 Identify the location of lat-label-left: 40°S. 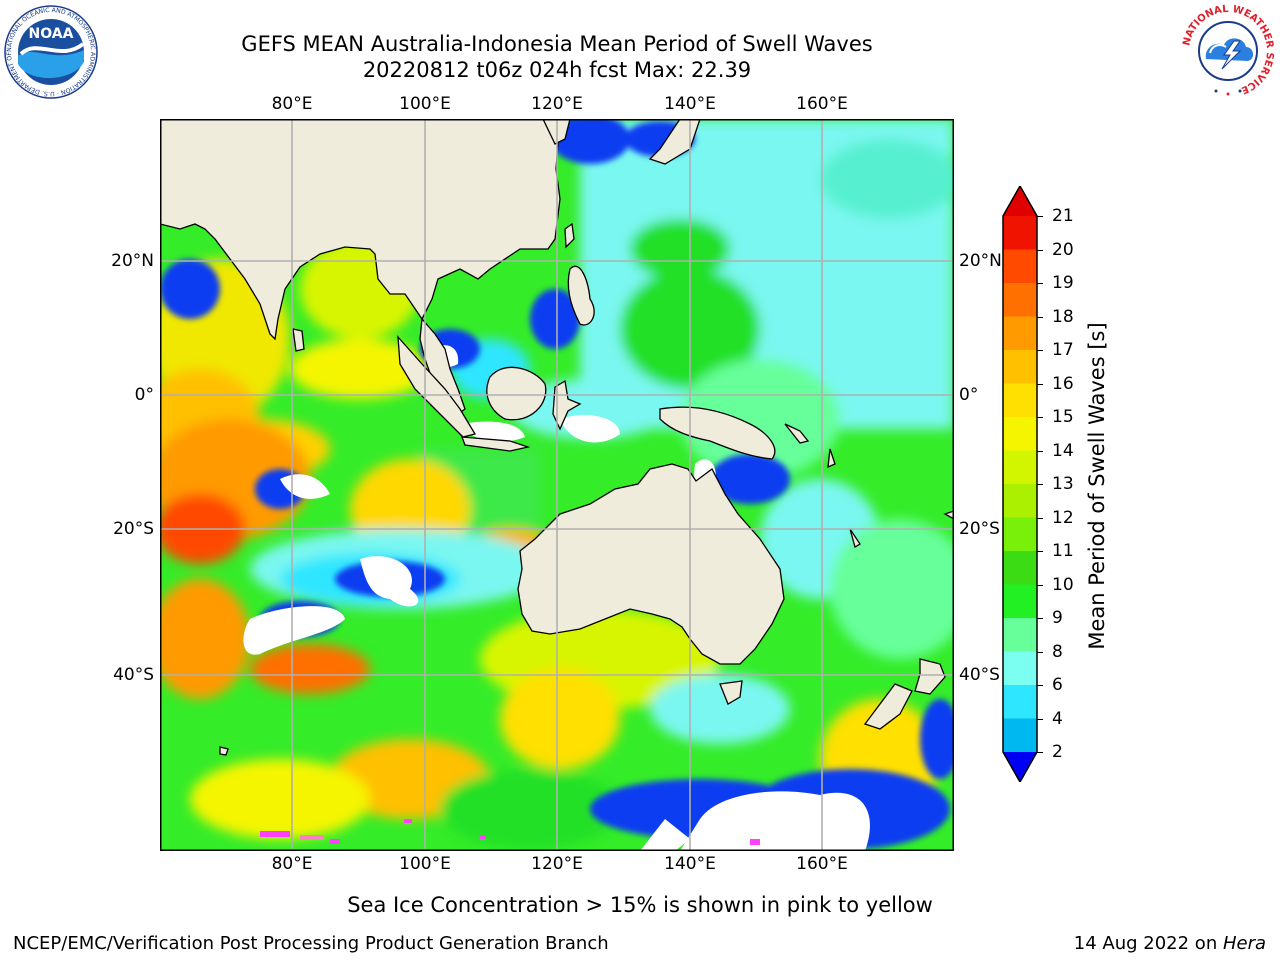
(133, 675).